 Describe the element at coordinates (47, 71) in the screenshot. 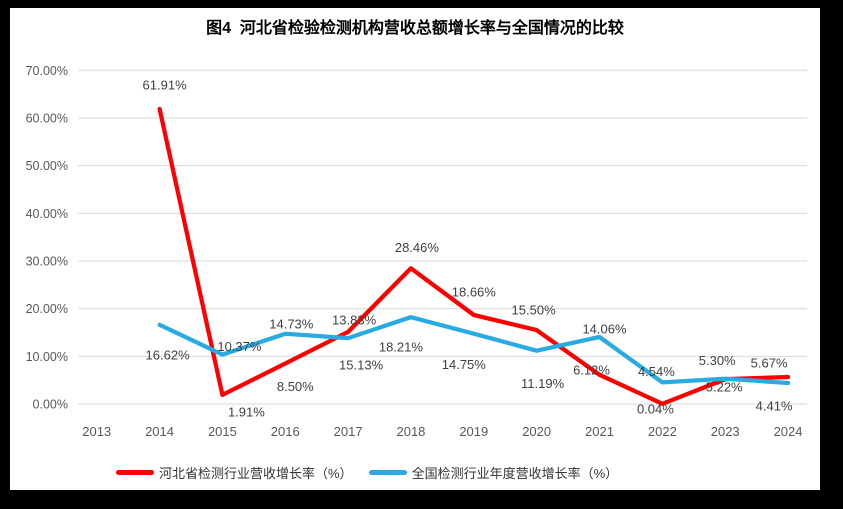

I see `y-axis-tick-label: 70.00%` at that location.